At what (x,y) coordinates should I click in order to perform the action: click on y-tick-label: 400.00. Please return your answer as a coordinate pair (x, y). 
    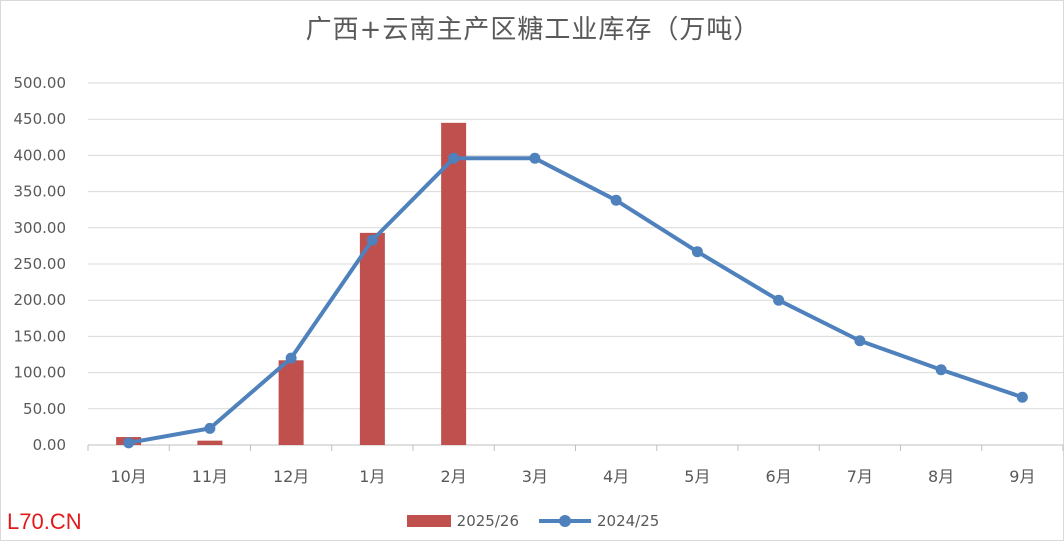
    Looking at the image, I should click on (40, 155).